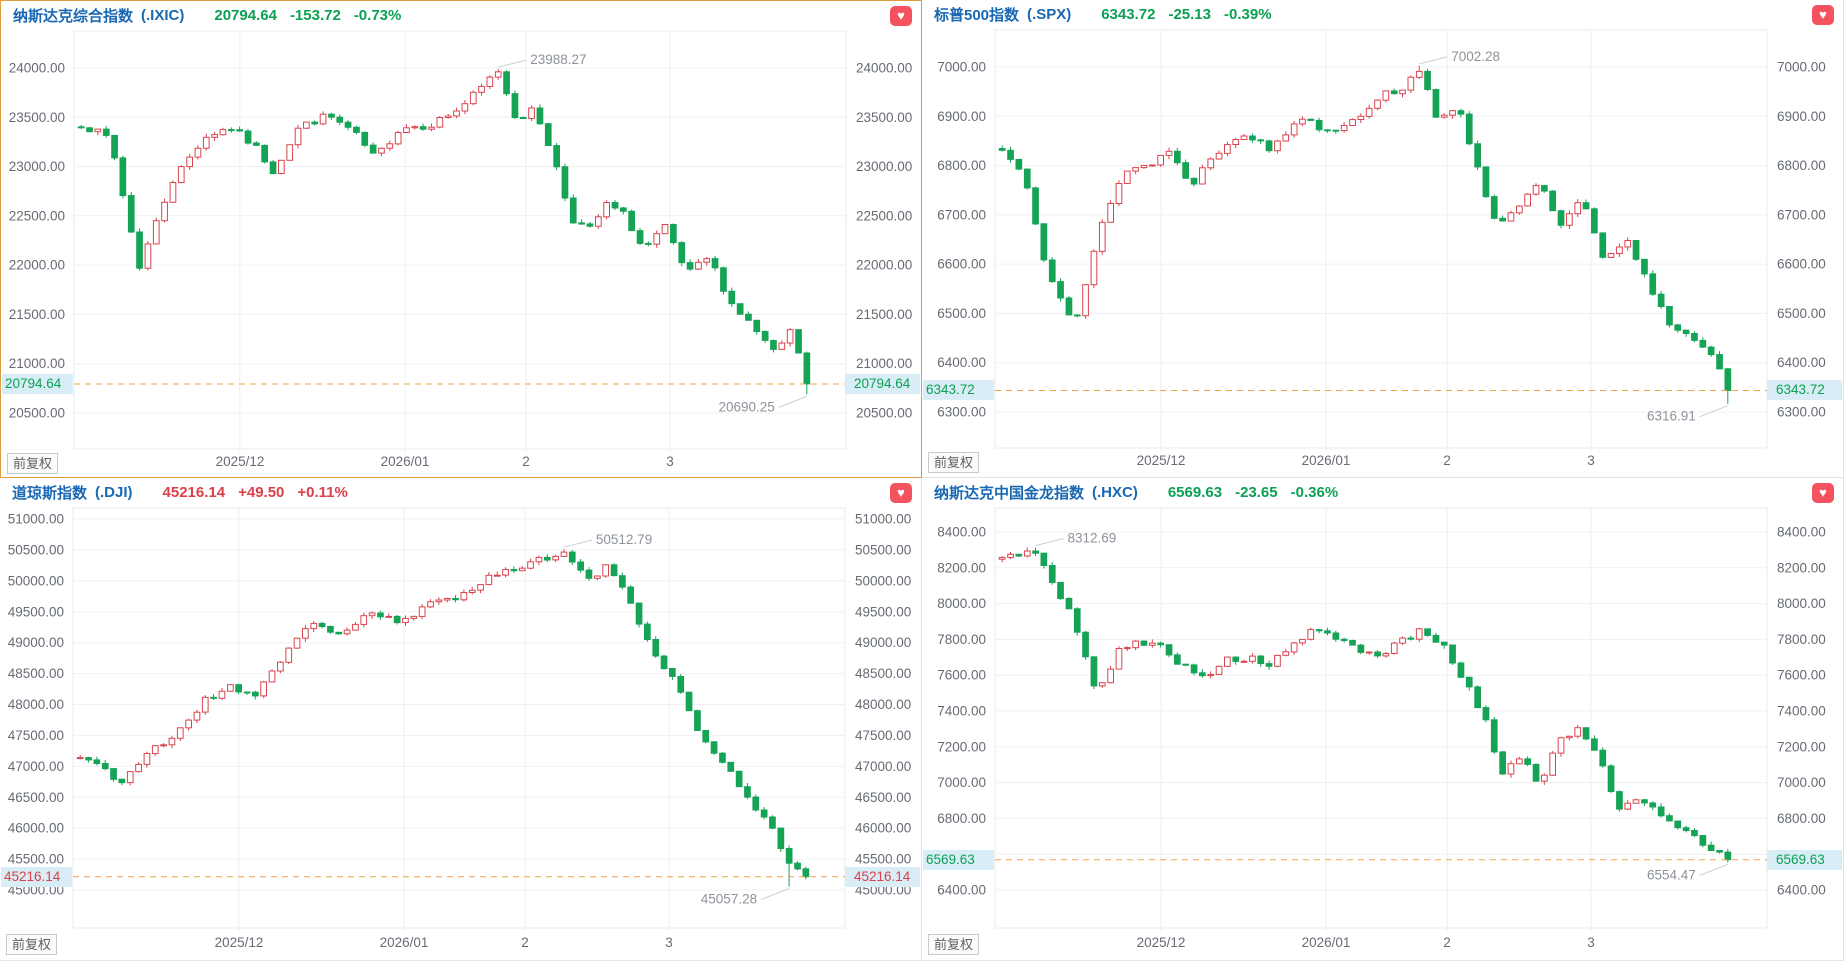 The image size is (1844, 961). What do you see at coordinates (1801, 746) in the screenshot?
I see `svg-text: 7200.00` at bounding box center [1801, 746].